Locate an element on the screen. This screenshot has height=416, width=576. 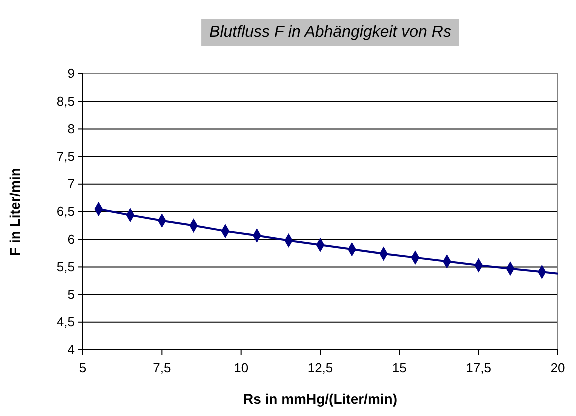
y-tick-label: 7 is located at coordinates (71, 184).